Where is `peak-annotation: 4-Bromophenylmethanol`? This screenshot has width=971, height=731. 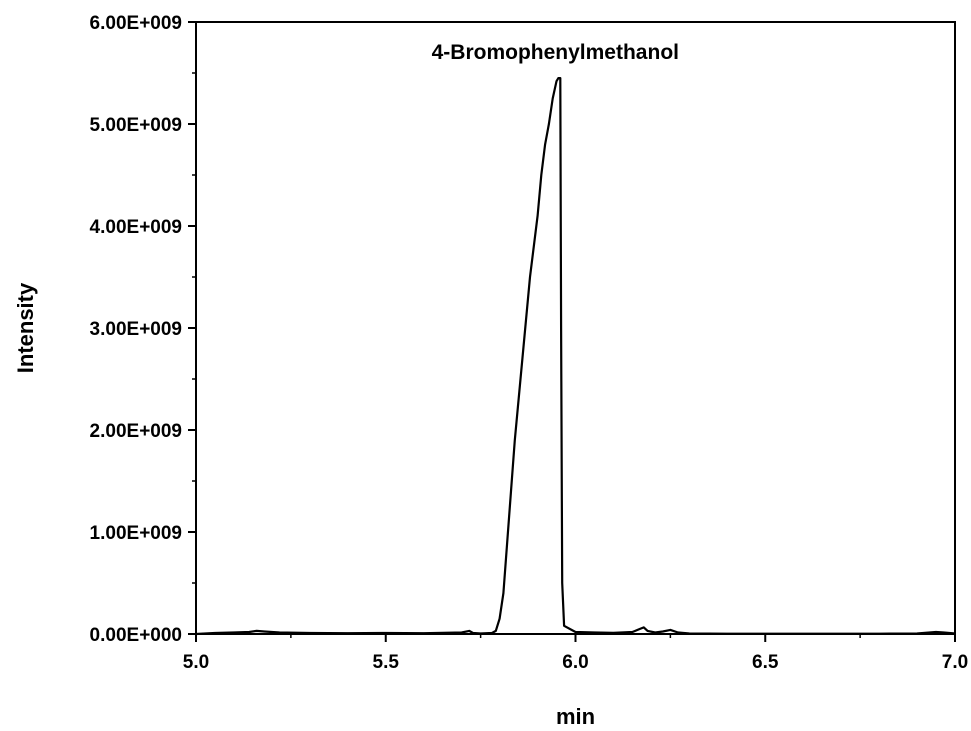
peak-annotation: 4-Bromophenylmethanol is located at coordinates (555, 52).